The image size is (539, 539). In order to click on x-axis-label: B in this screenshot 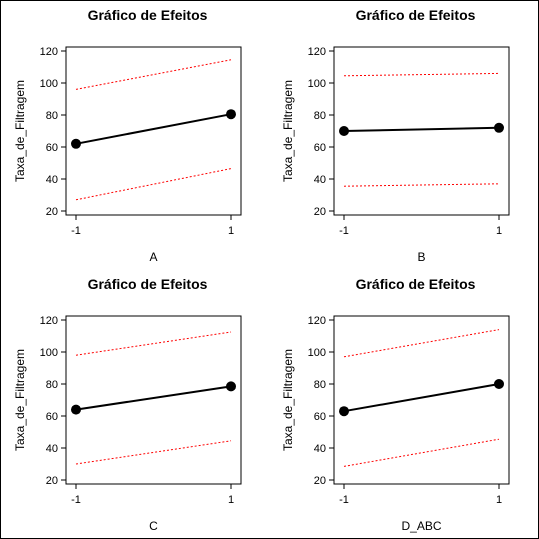, I will do `click(421, 257)`.